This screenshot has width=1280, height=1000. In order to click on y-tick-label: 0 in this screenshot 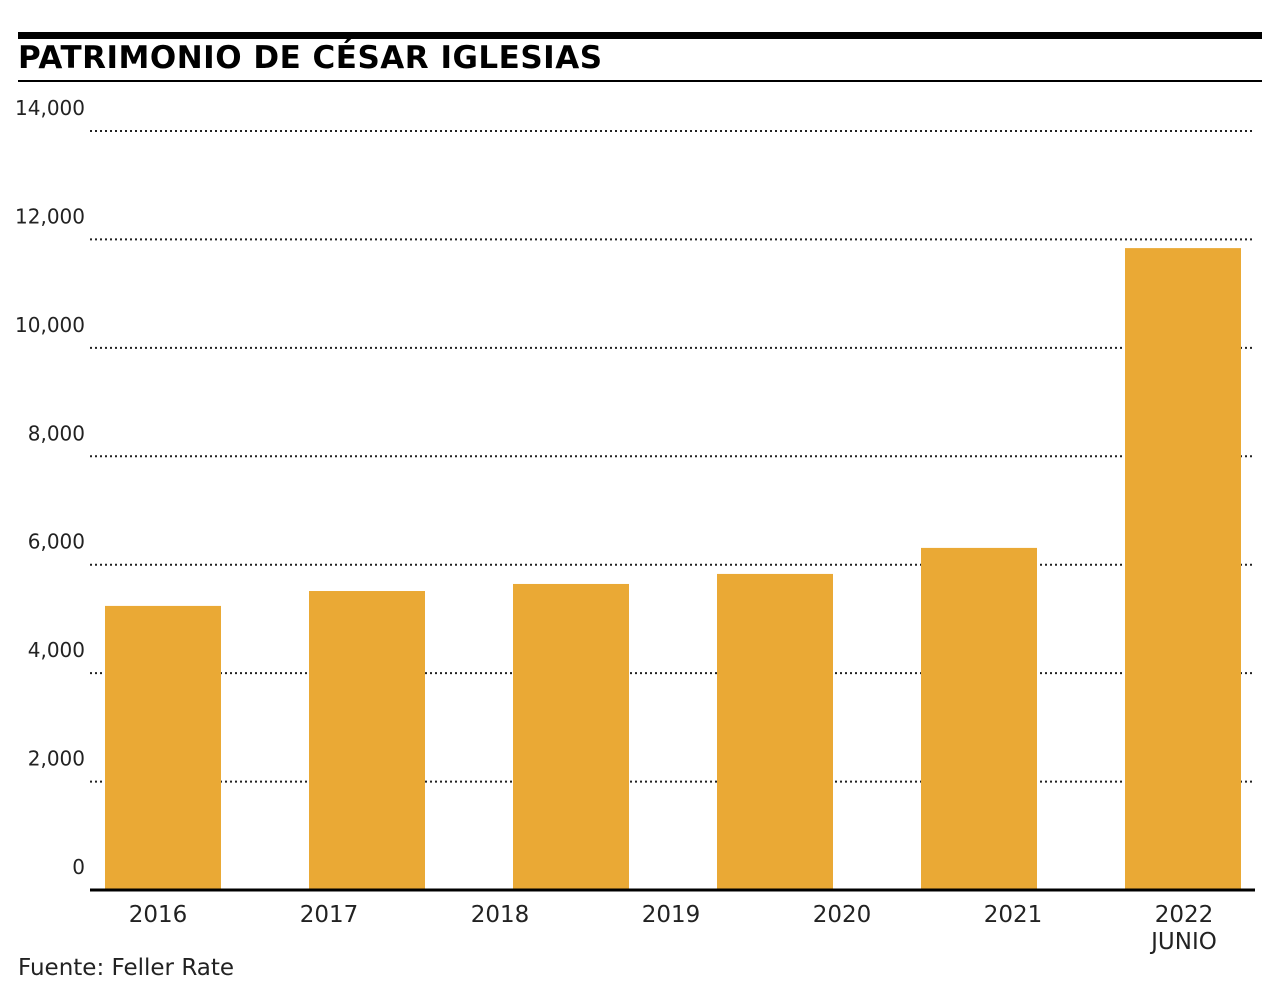, I will do `click(78, 867)`.